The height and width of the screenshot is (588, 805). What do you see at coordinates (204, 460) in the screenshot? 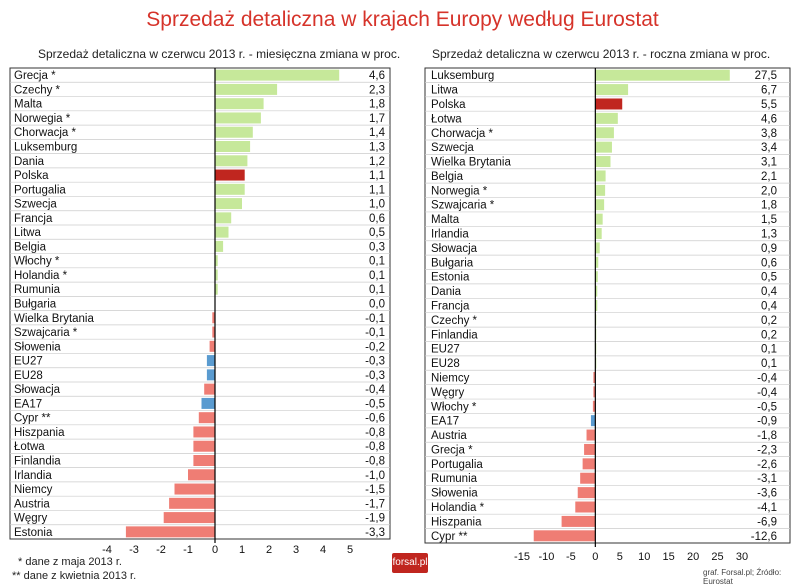
I see `monthly-bar-finlandia` at bounding box center [204, 460].